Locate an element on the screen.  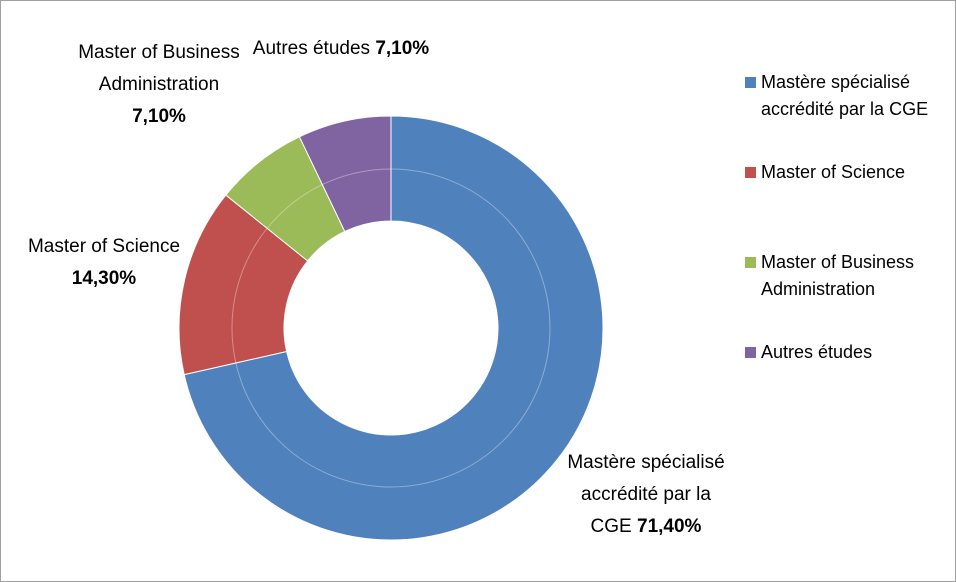
data-label: Autres études 7,10% is located at coordinates (341, 49).